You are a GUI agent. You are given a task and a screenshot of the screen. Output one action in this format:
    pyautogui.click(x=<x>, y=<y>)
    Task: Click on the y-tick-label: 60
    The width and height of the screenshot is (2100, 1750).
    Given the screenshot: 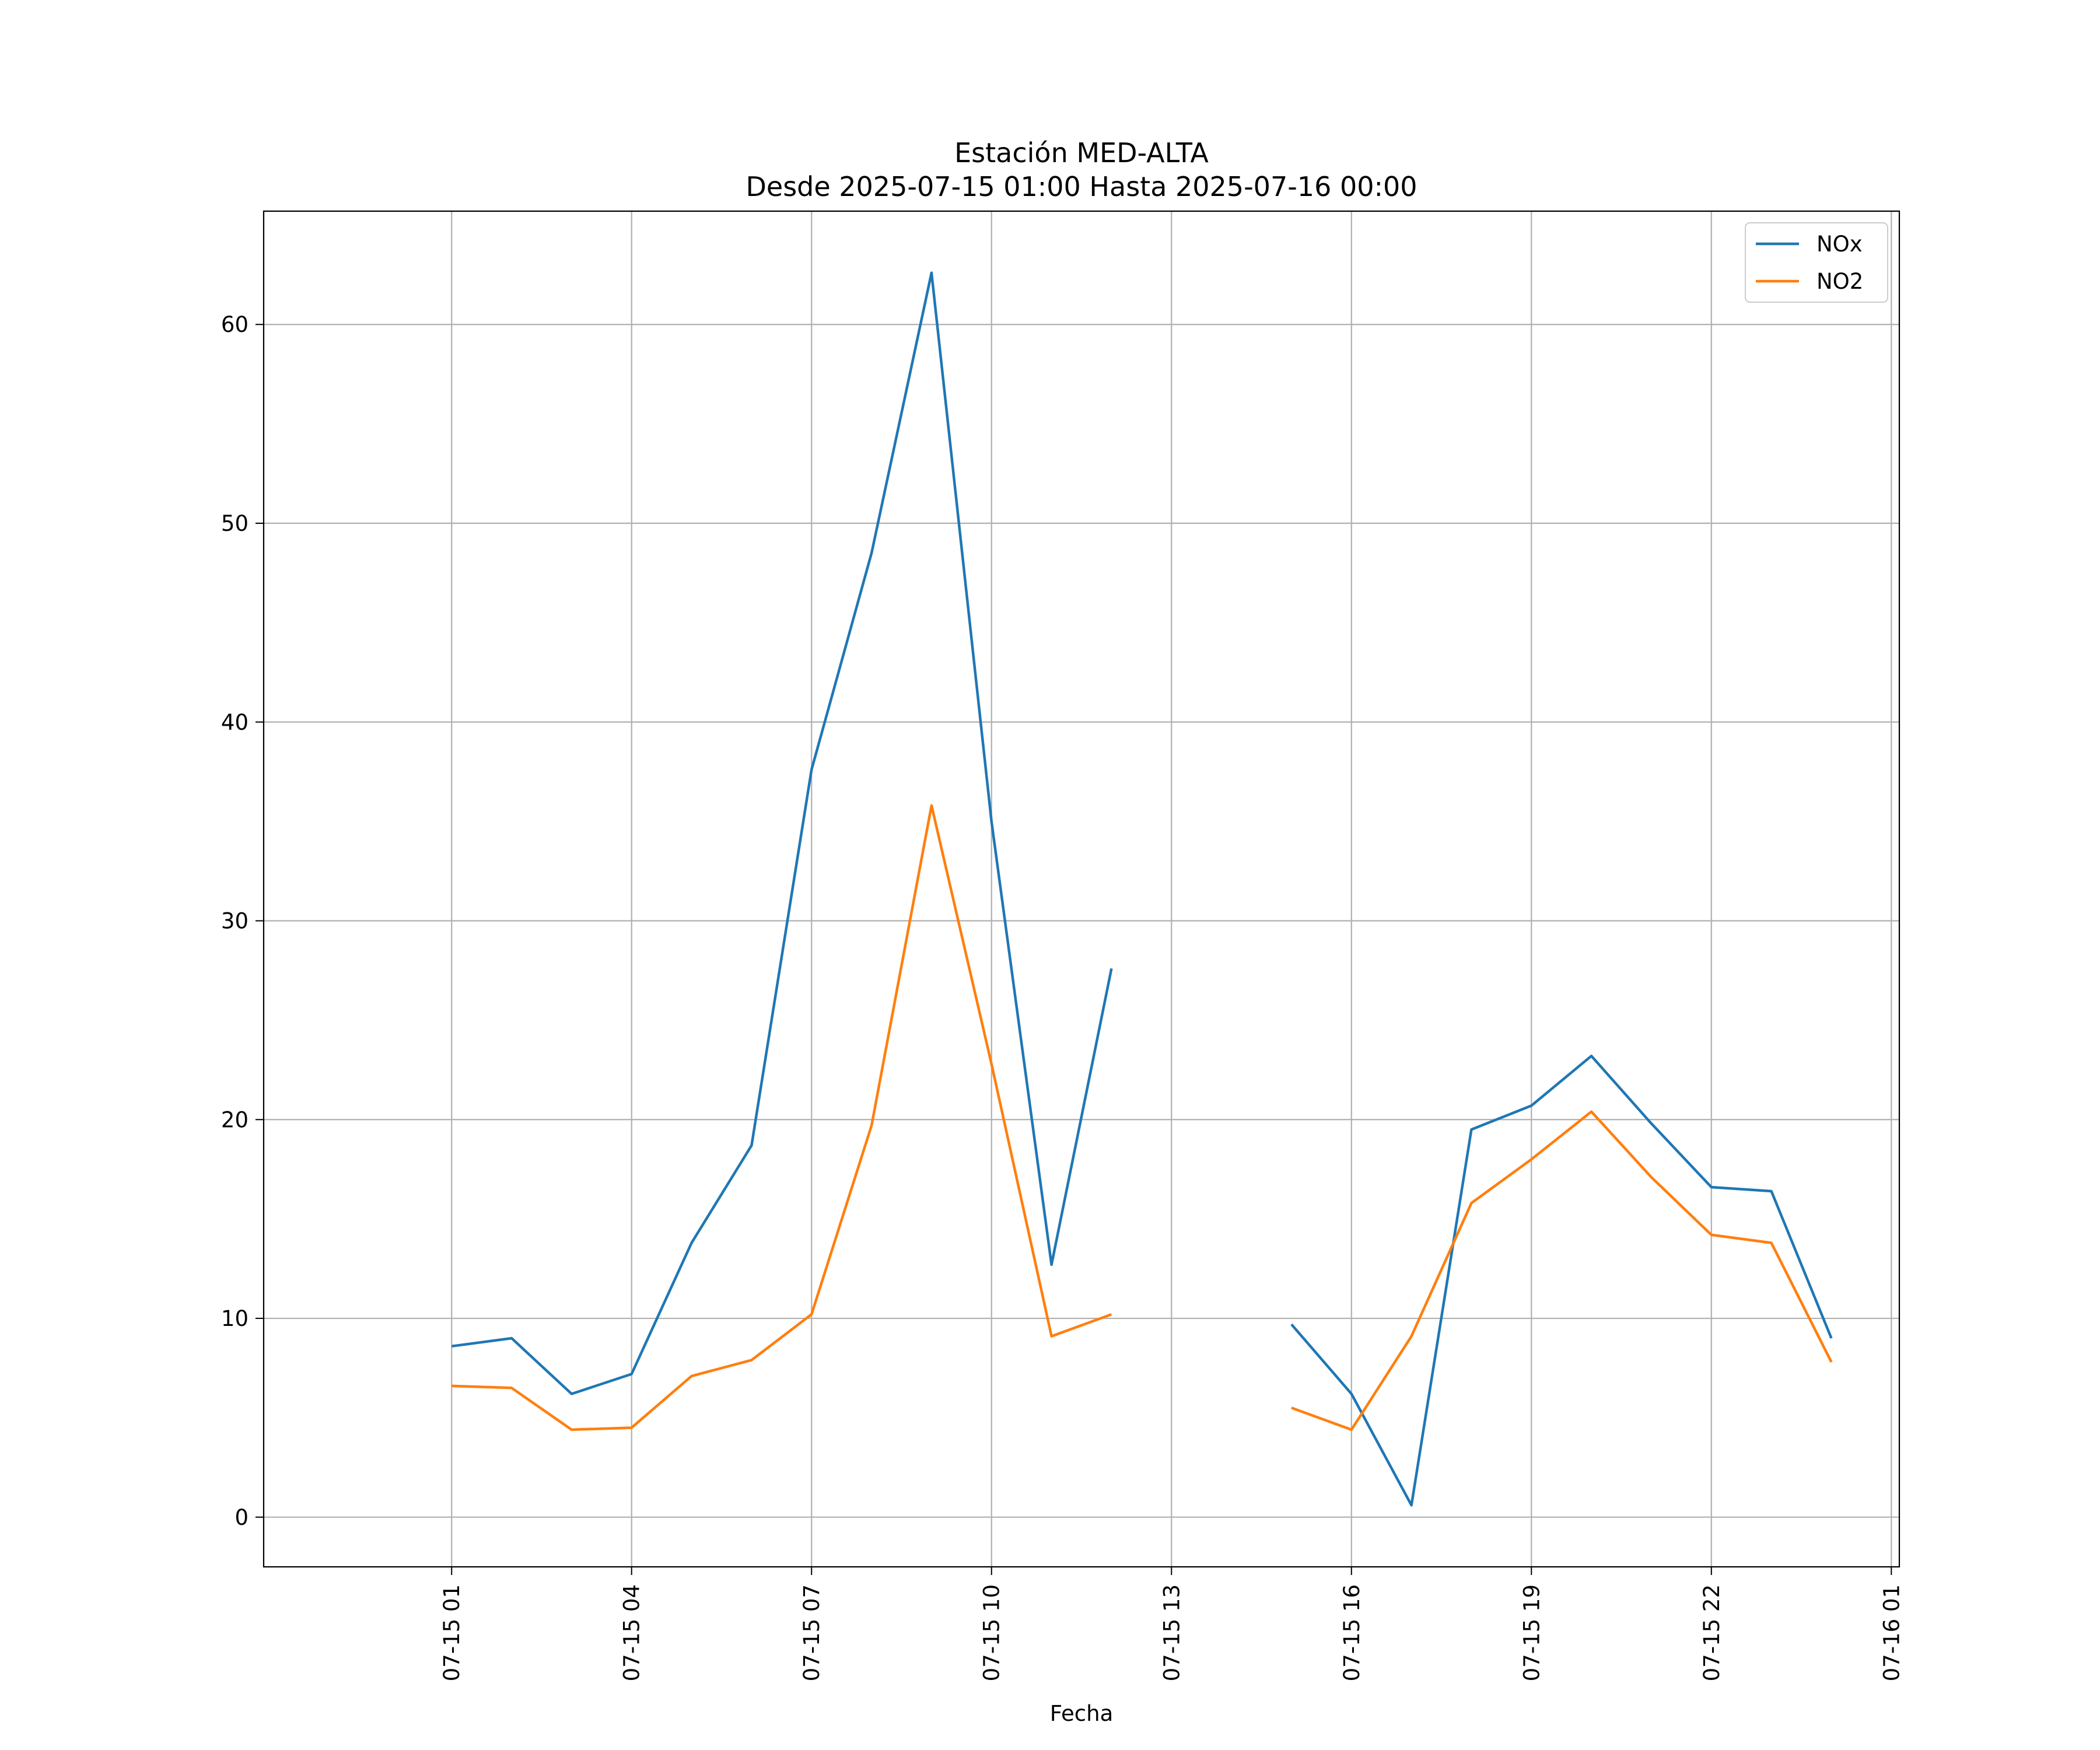 What is the action you would take?
    pyautogui.click(x=235, y=324)
    